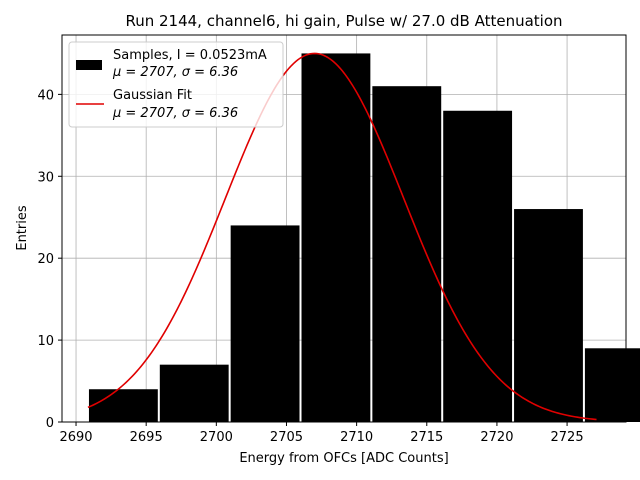 Image resolution: width=640 pixels, height=480 pixels. I want to click on x-tick-label: 2695, so click(146, 437).